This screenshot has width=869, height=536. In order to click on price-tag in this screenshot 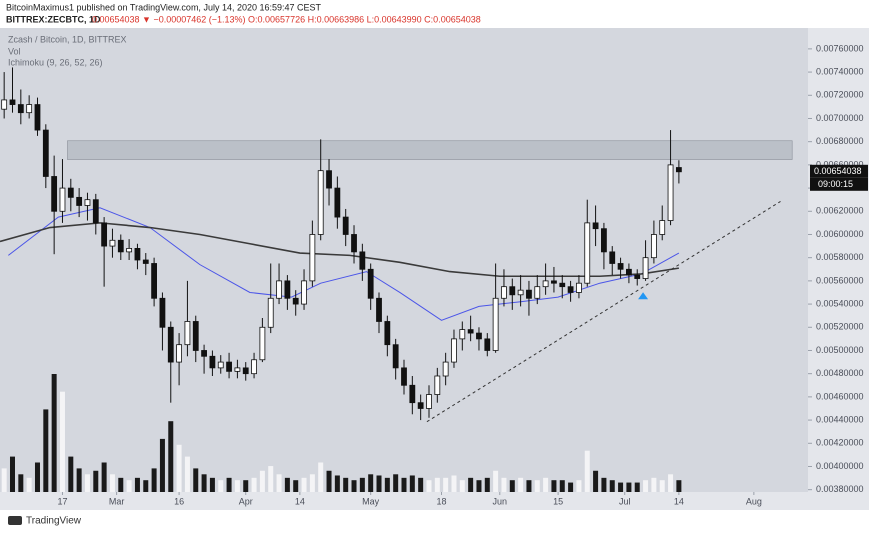, I will do `click(839, 171)`.